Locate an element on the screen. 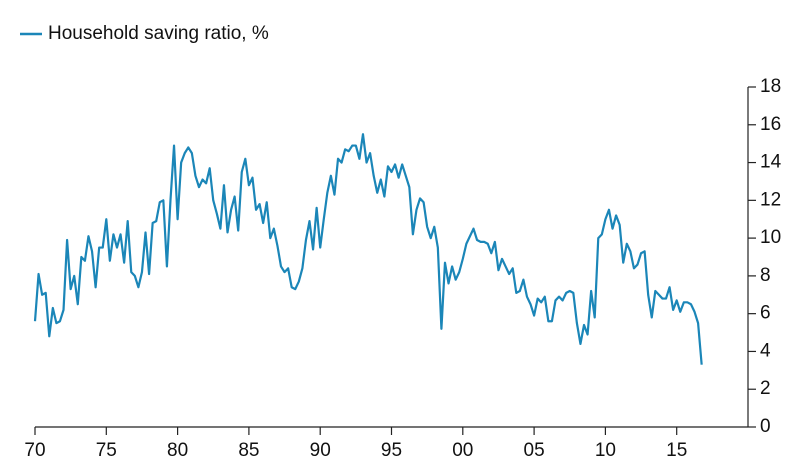  x-tick-label: 80 is located at coordinates (177, 450).